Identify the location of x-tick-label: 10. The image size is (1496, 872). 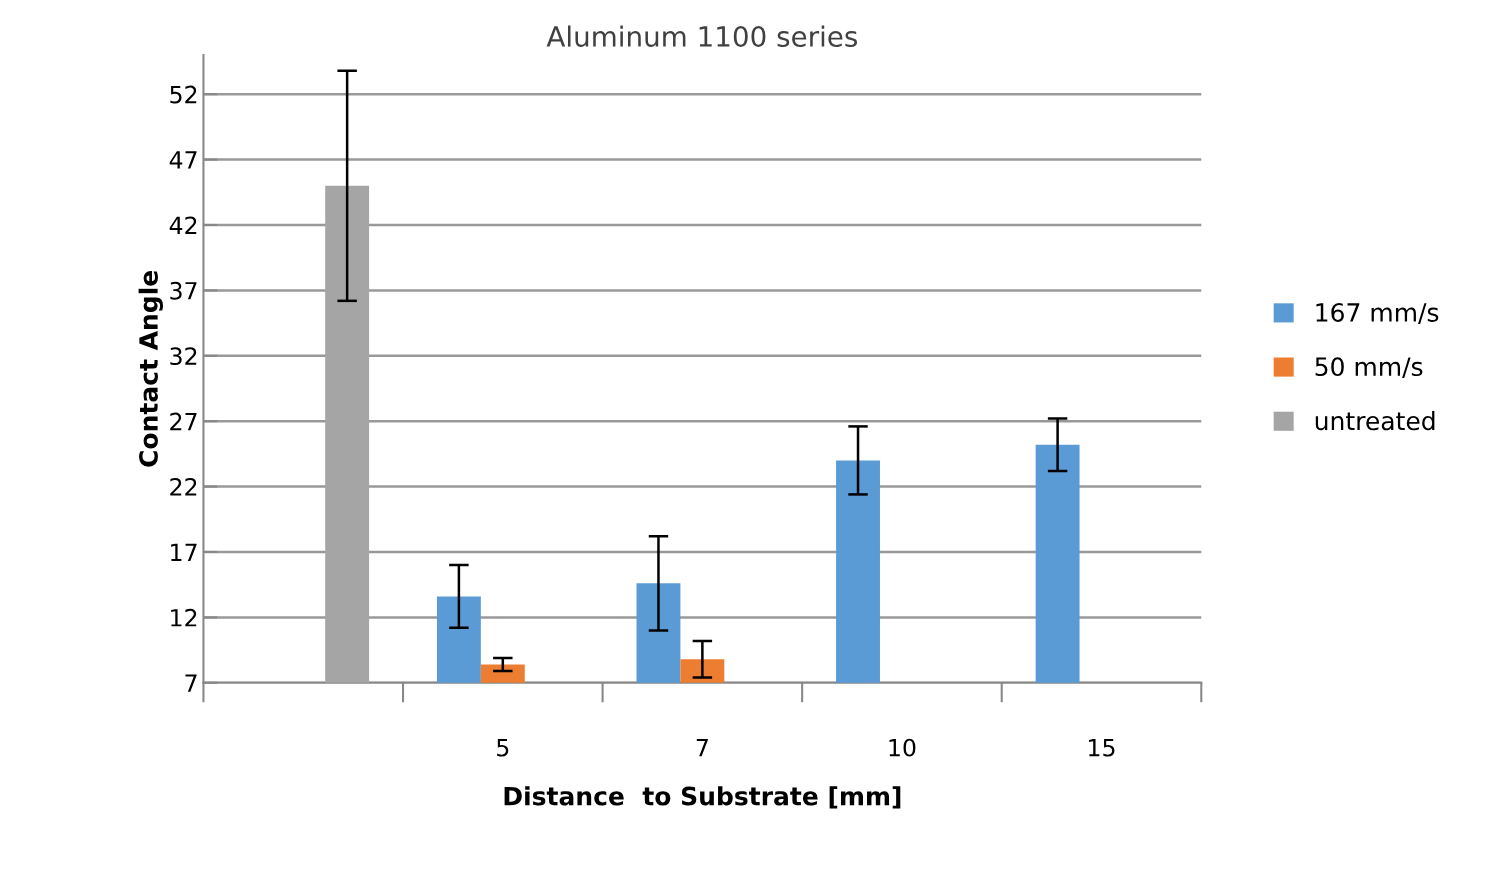
(902, 747).